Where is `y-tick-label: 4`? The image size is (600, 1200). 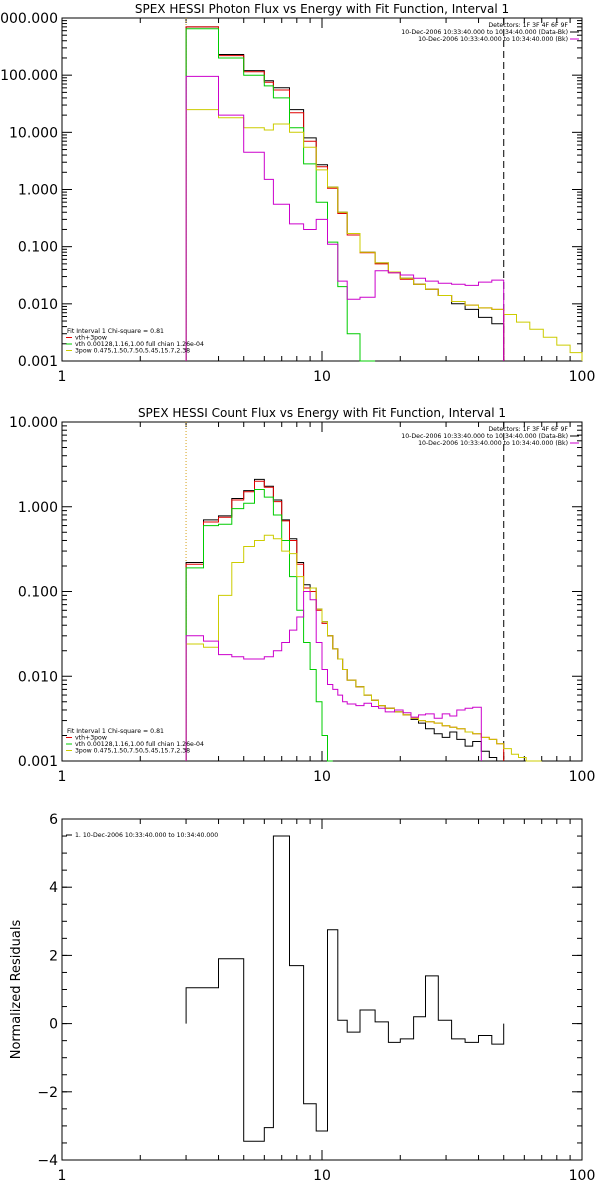 y-tick-label: 4 is located at coordinates (53, 888).